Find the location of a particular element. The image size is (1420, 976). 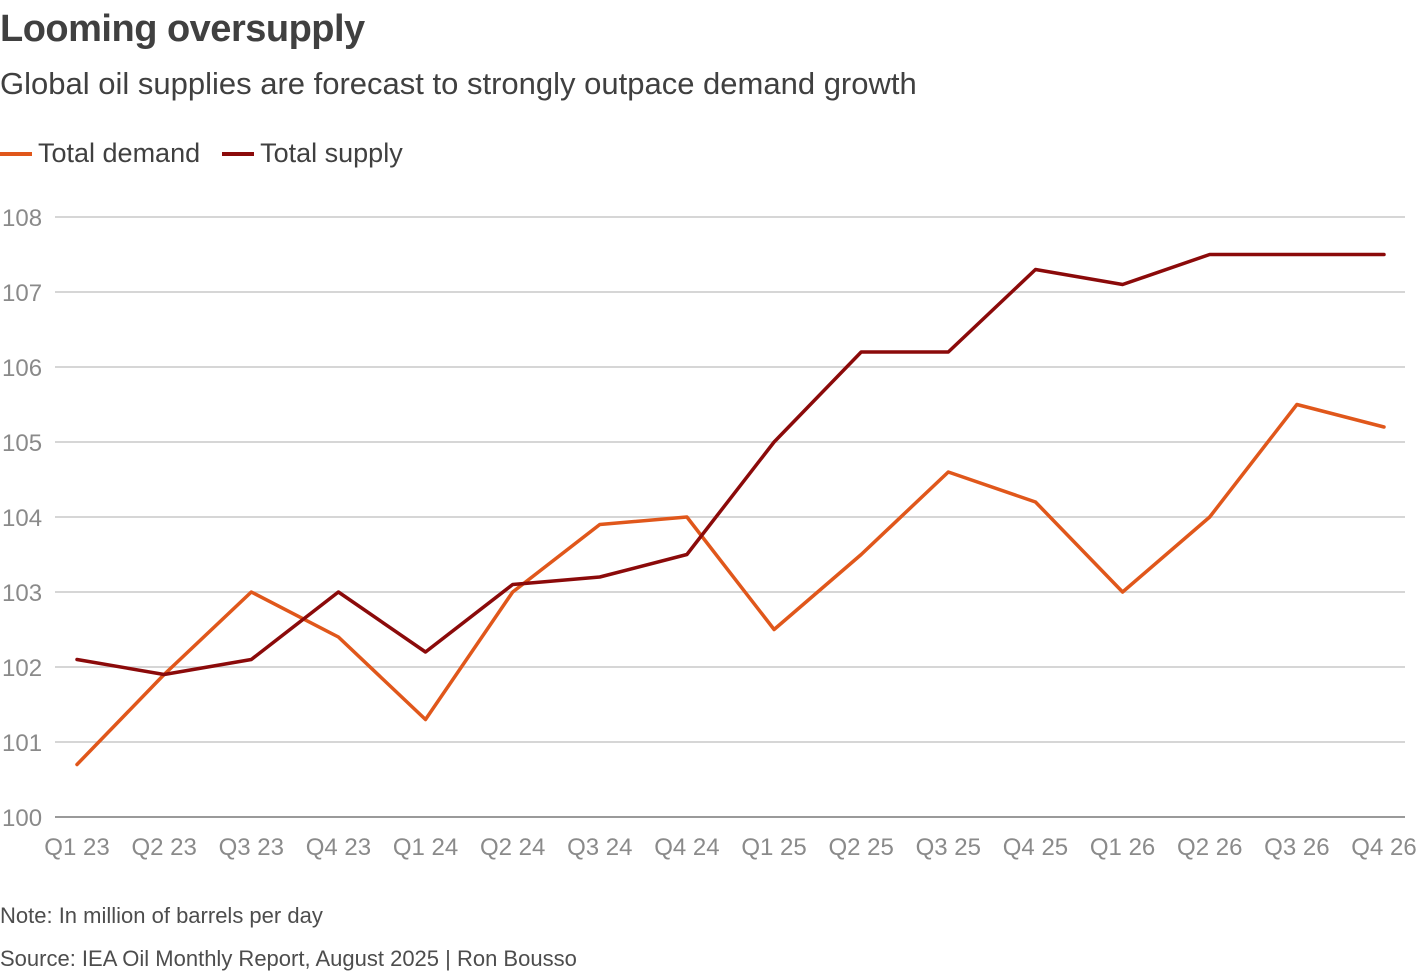

x-tick-label: Q1 26 is located at coordinates (1122, 847).